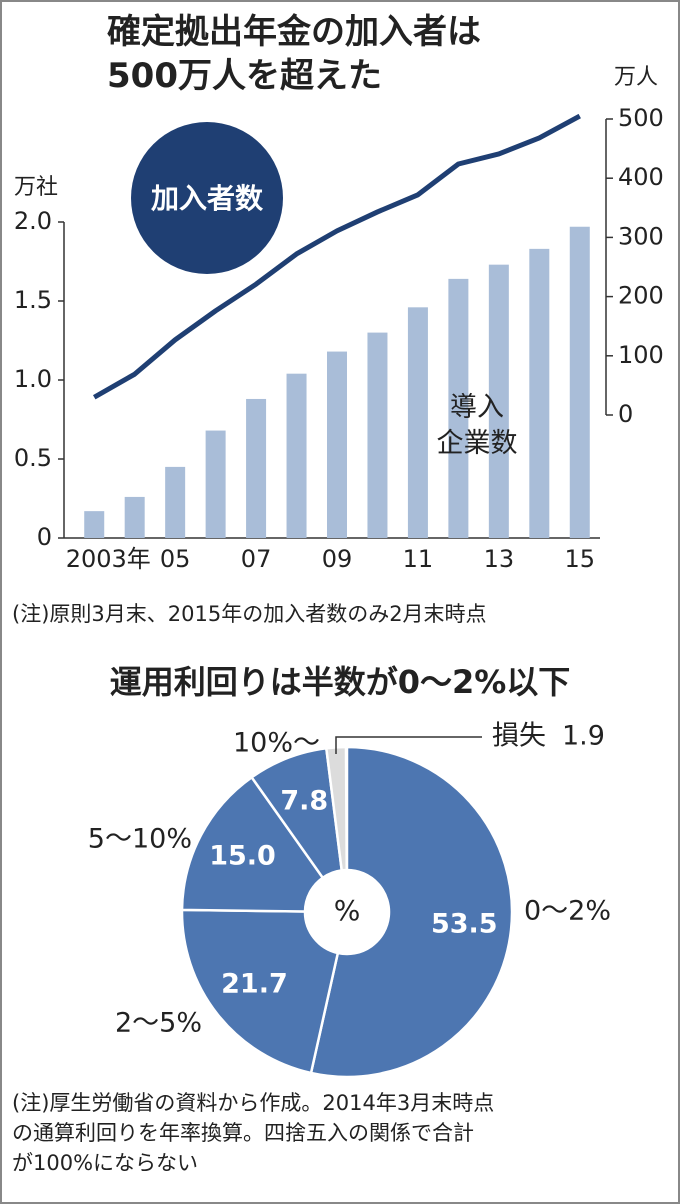 The width and height of the screenshot is (680, 1204). What do you see at coordinates (464, 923) in the screenshot?
I see `value-label: 53.5` at bounding box center [464, 923].